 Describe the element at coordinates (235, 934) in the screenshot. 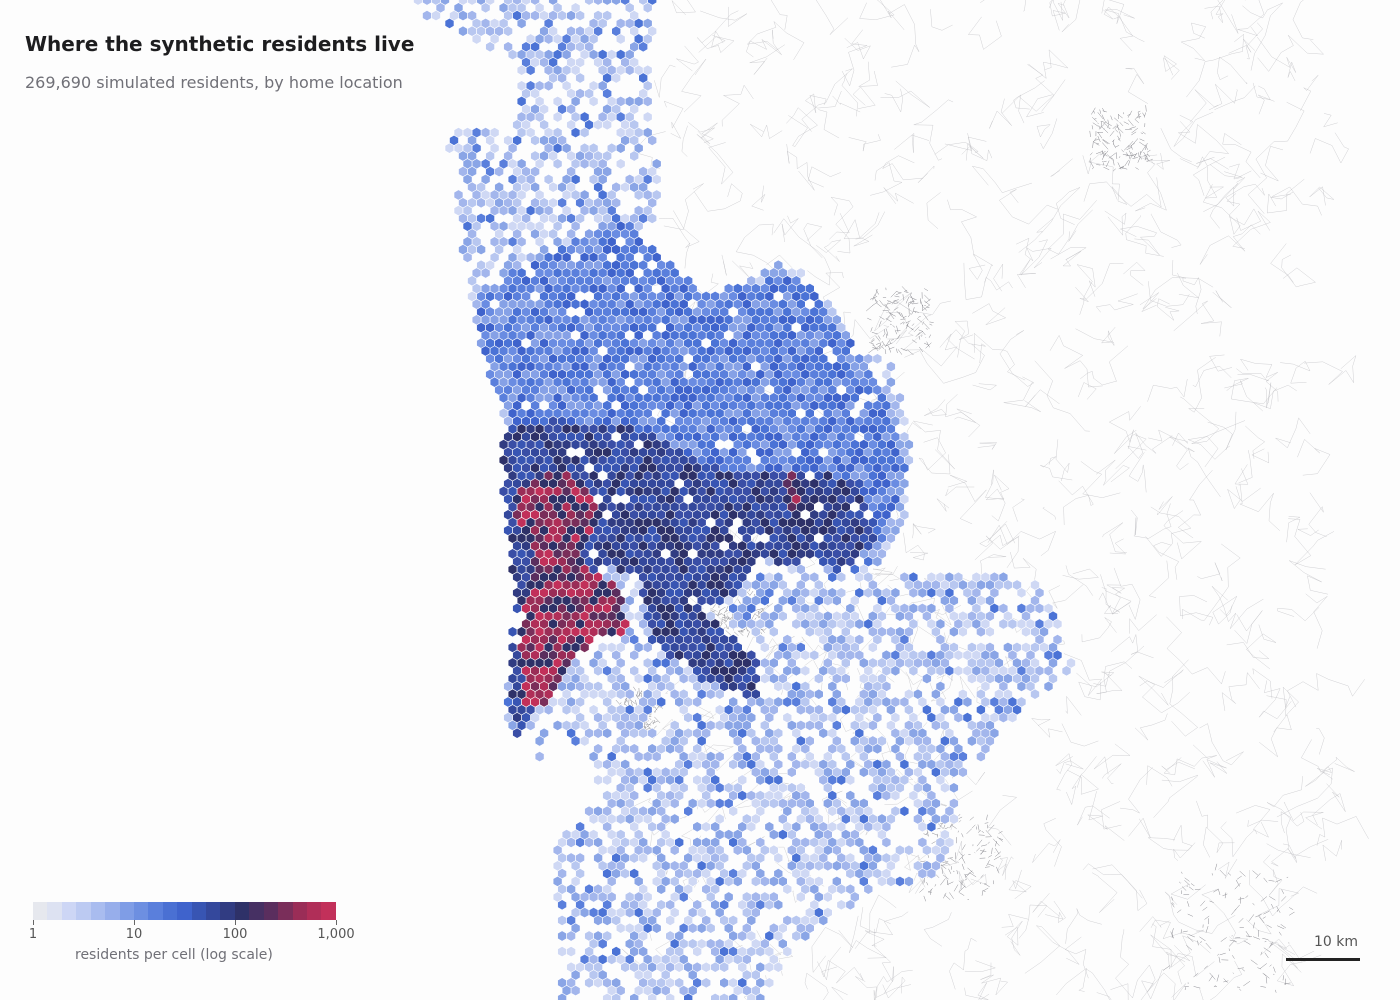

I see `legend-tick-label: 100` at that location.